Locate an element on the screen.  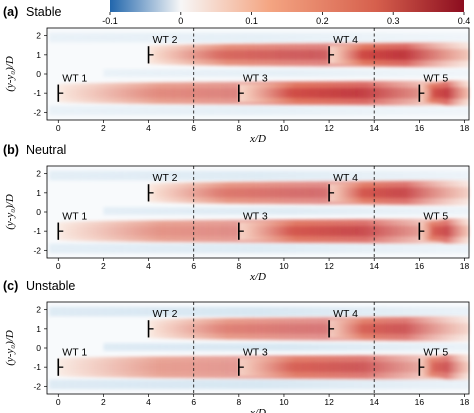
colorbar-tick-label: 0.1 is located at coordinates (251, 21).